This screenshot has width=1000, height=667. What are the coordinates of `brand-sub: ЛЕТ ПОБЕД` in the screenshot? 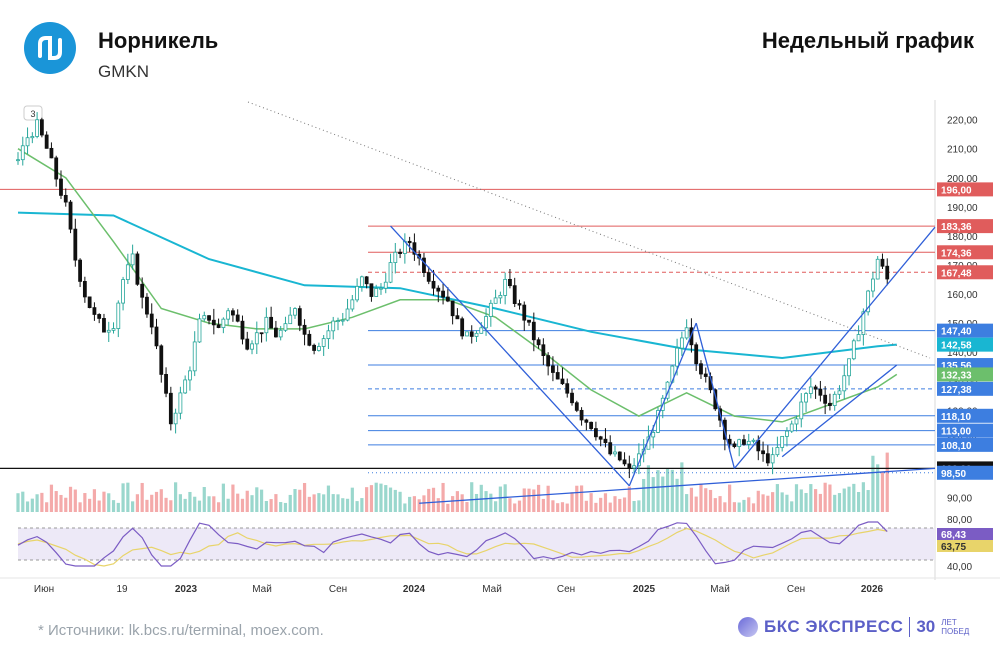 It's located at (955, 627).